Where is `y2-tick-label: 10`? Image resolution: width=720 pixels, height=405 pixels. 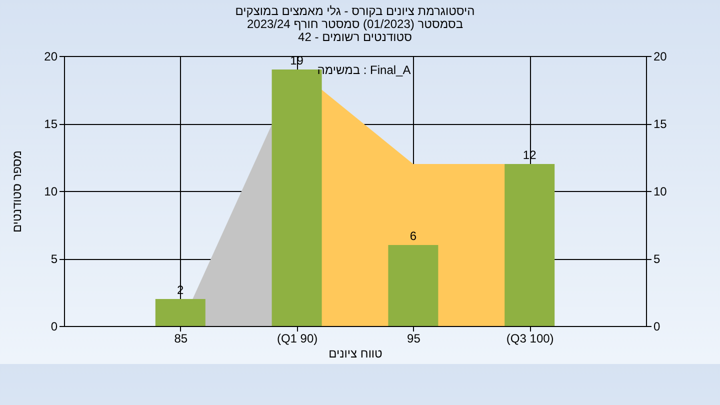
y2-tick-label: 10 is located at coordinates (661, 191).